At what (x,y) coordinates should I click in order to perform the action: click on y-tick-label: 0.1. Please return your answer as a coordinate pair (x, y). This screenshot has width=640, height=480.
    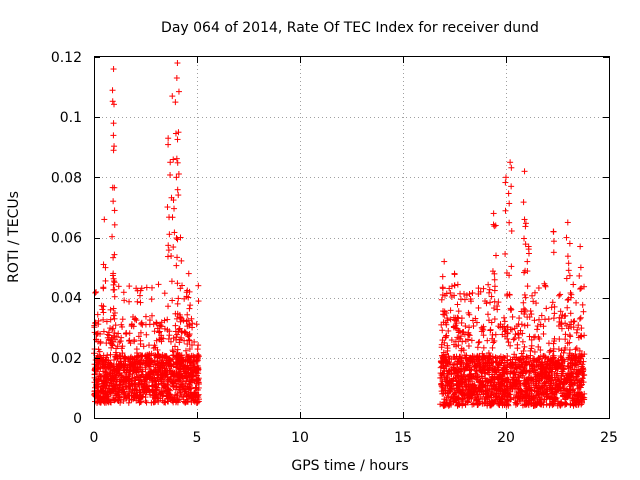
    Looking at the image, I should click on (71, 118).